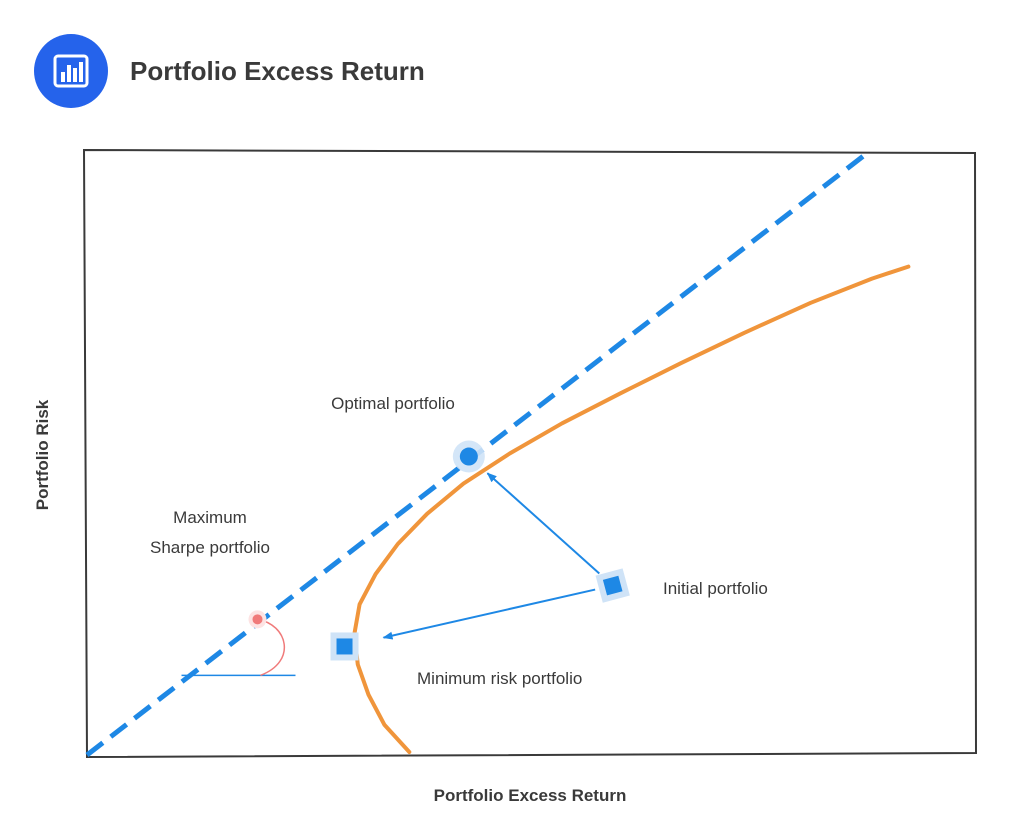 The height and width of the screenshot is (835, 1024). Describe the element at coordinates (468, 456) in the screenshot. I see `optimal-portfolio-marker` at that location.